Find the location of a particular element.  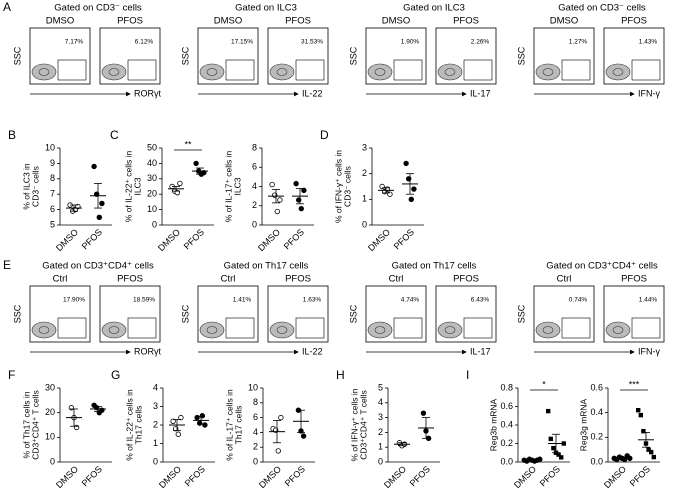

gate-percent: 0.74% is located at coordinates (578, 300).